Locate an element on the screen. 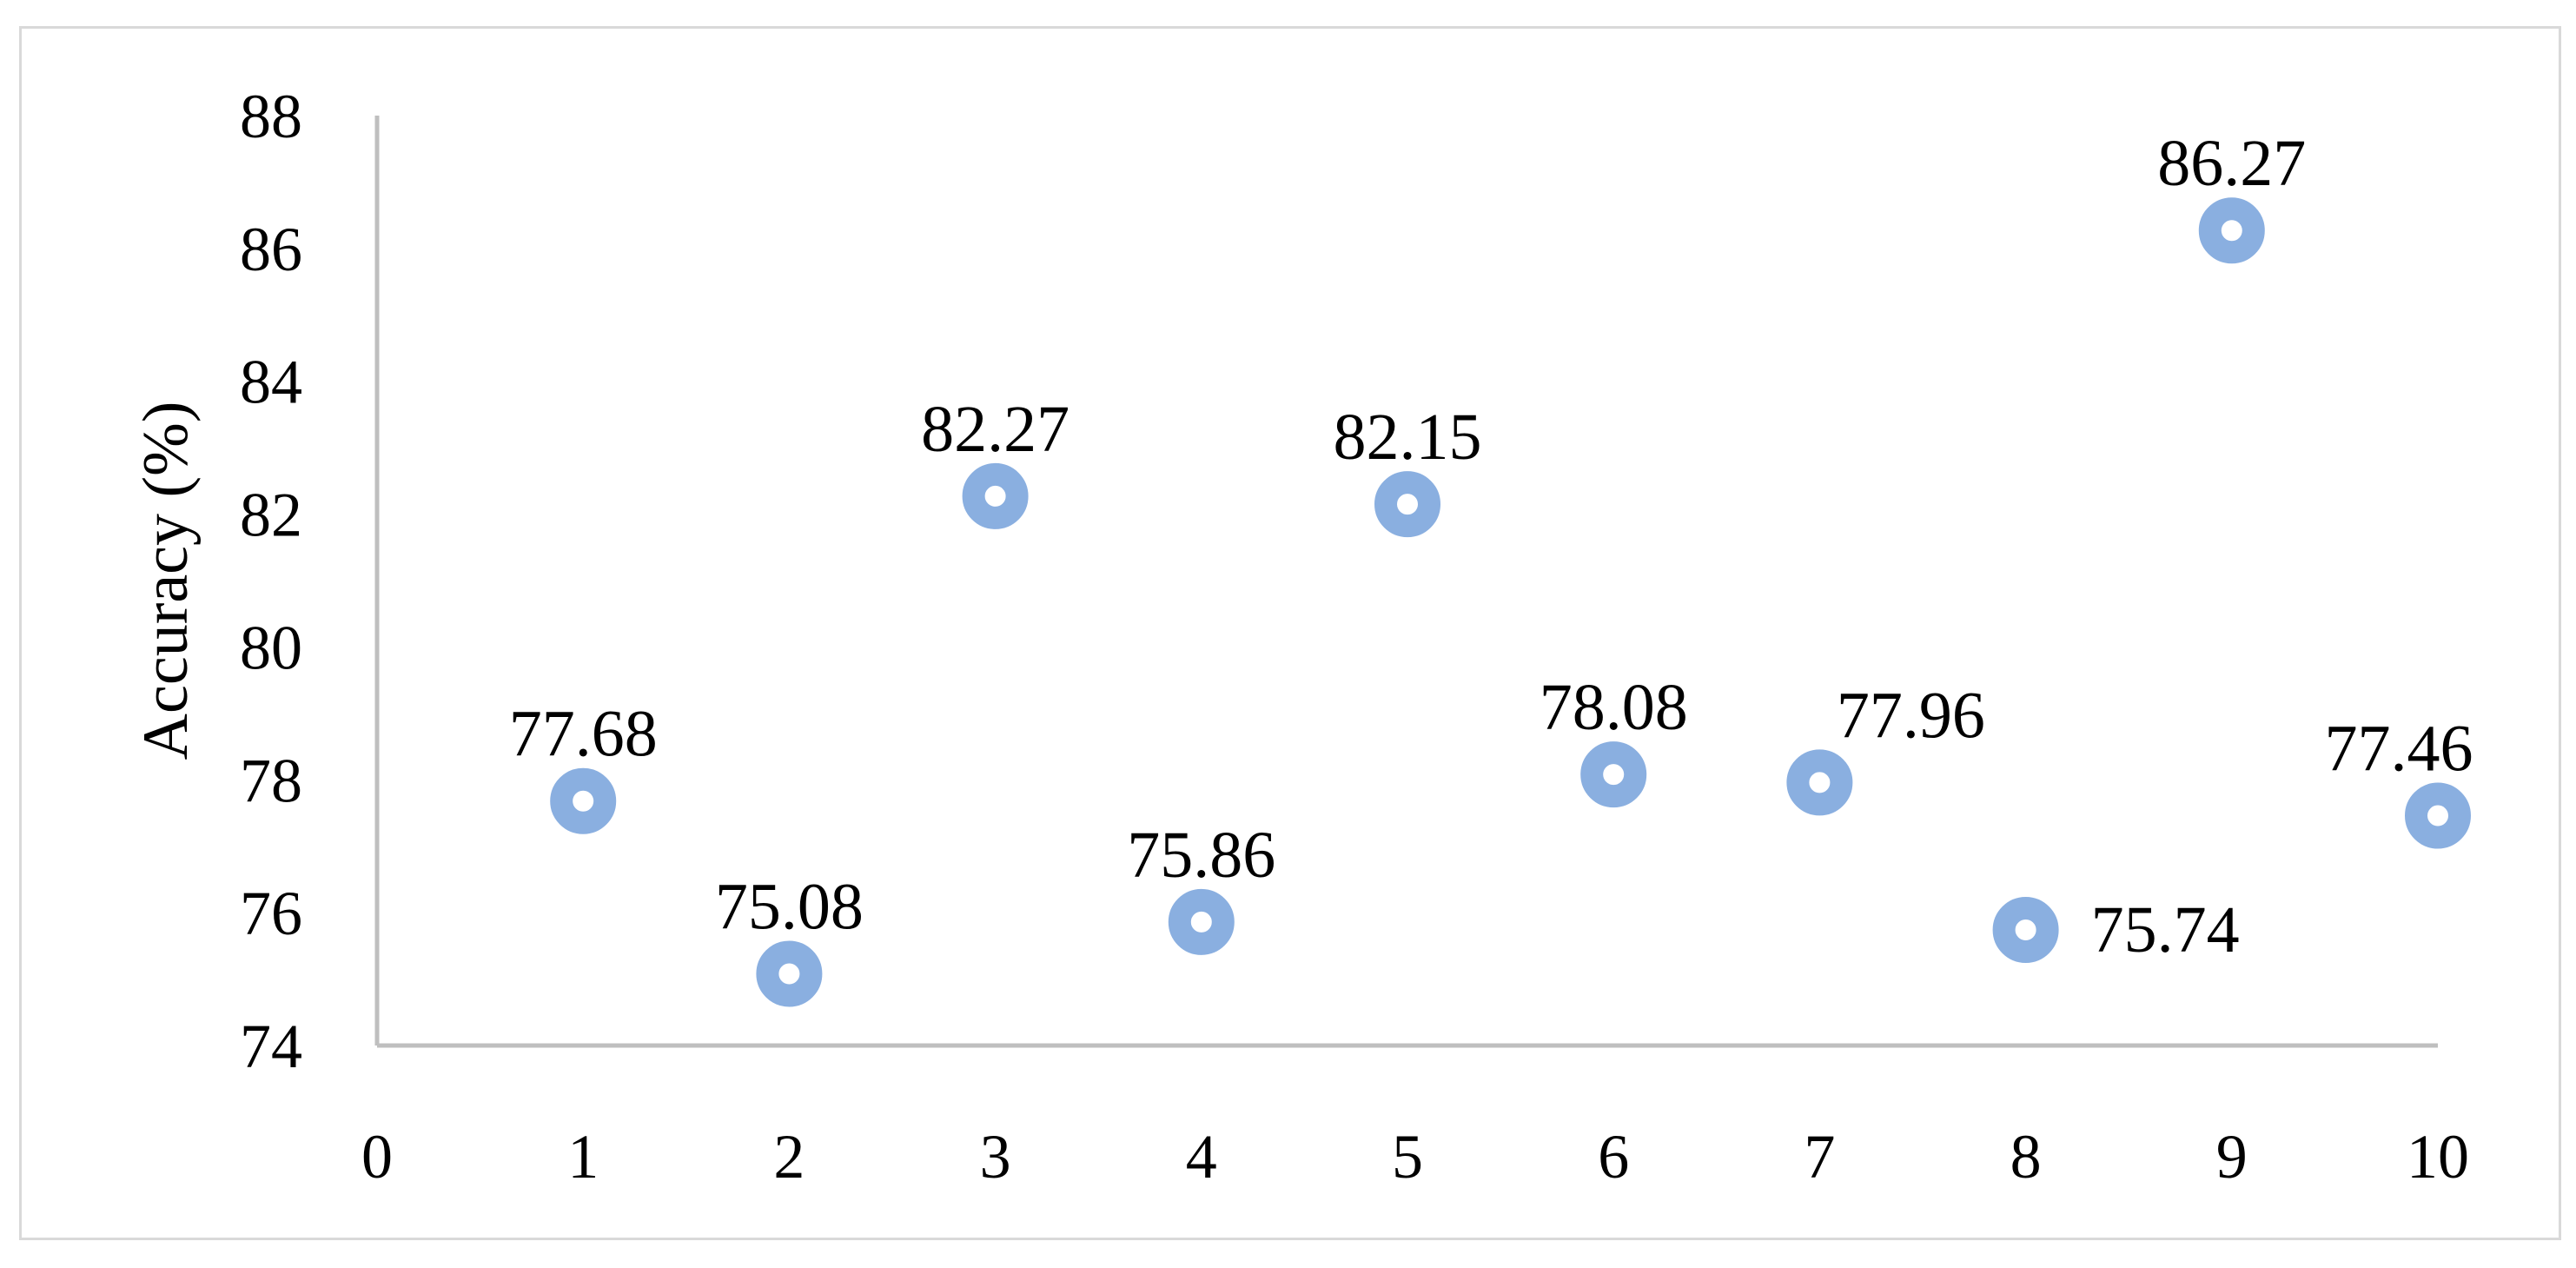 The width and height of the screenshot is (2576, 1268). data-label: 77.96 is located at coordinates (1911, 715).